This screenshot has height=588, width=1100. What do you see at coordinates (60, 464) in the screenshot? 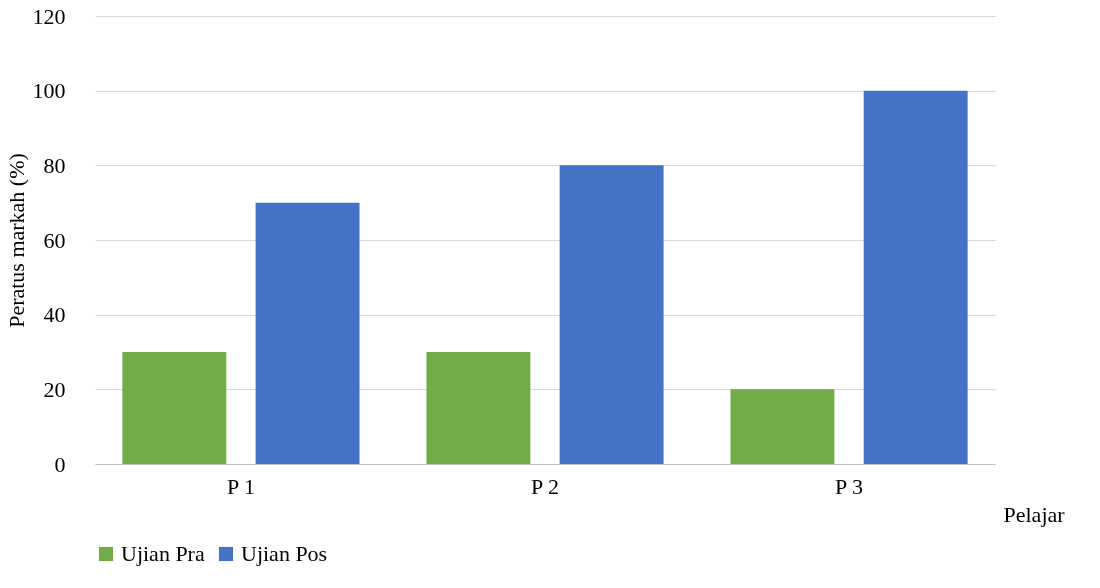
I see `y-tick-label: 0` at bounding box center [60, 464].